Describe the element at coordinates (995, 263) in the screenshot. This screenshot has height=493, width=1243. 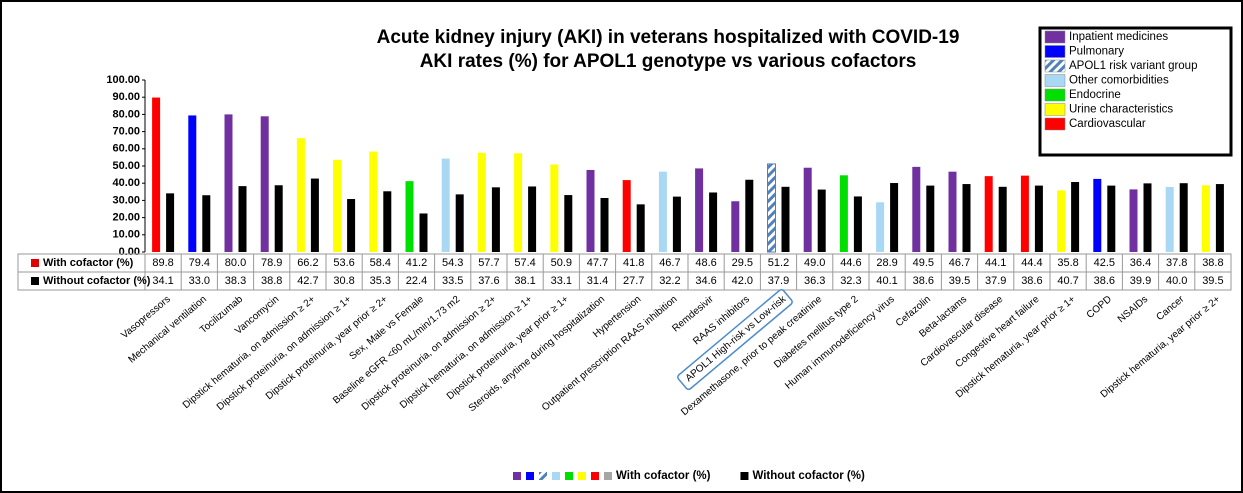
I see `table-cell: 44.1` at that location.